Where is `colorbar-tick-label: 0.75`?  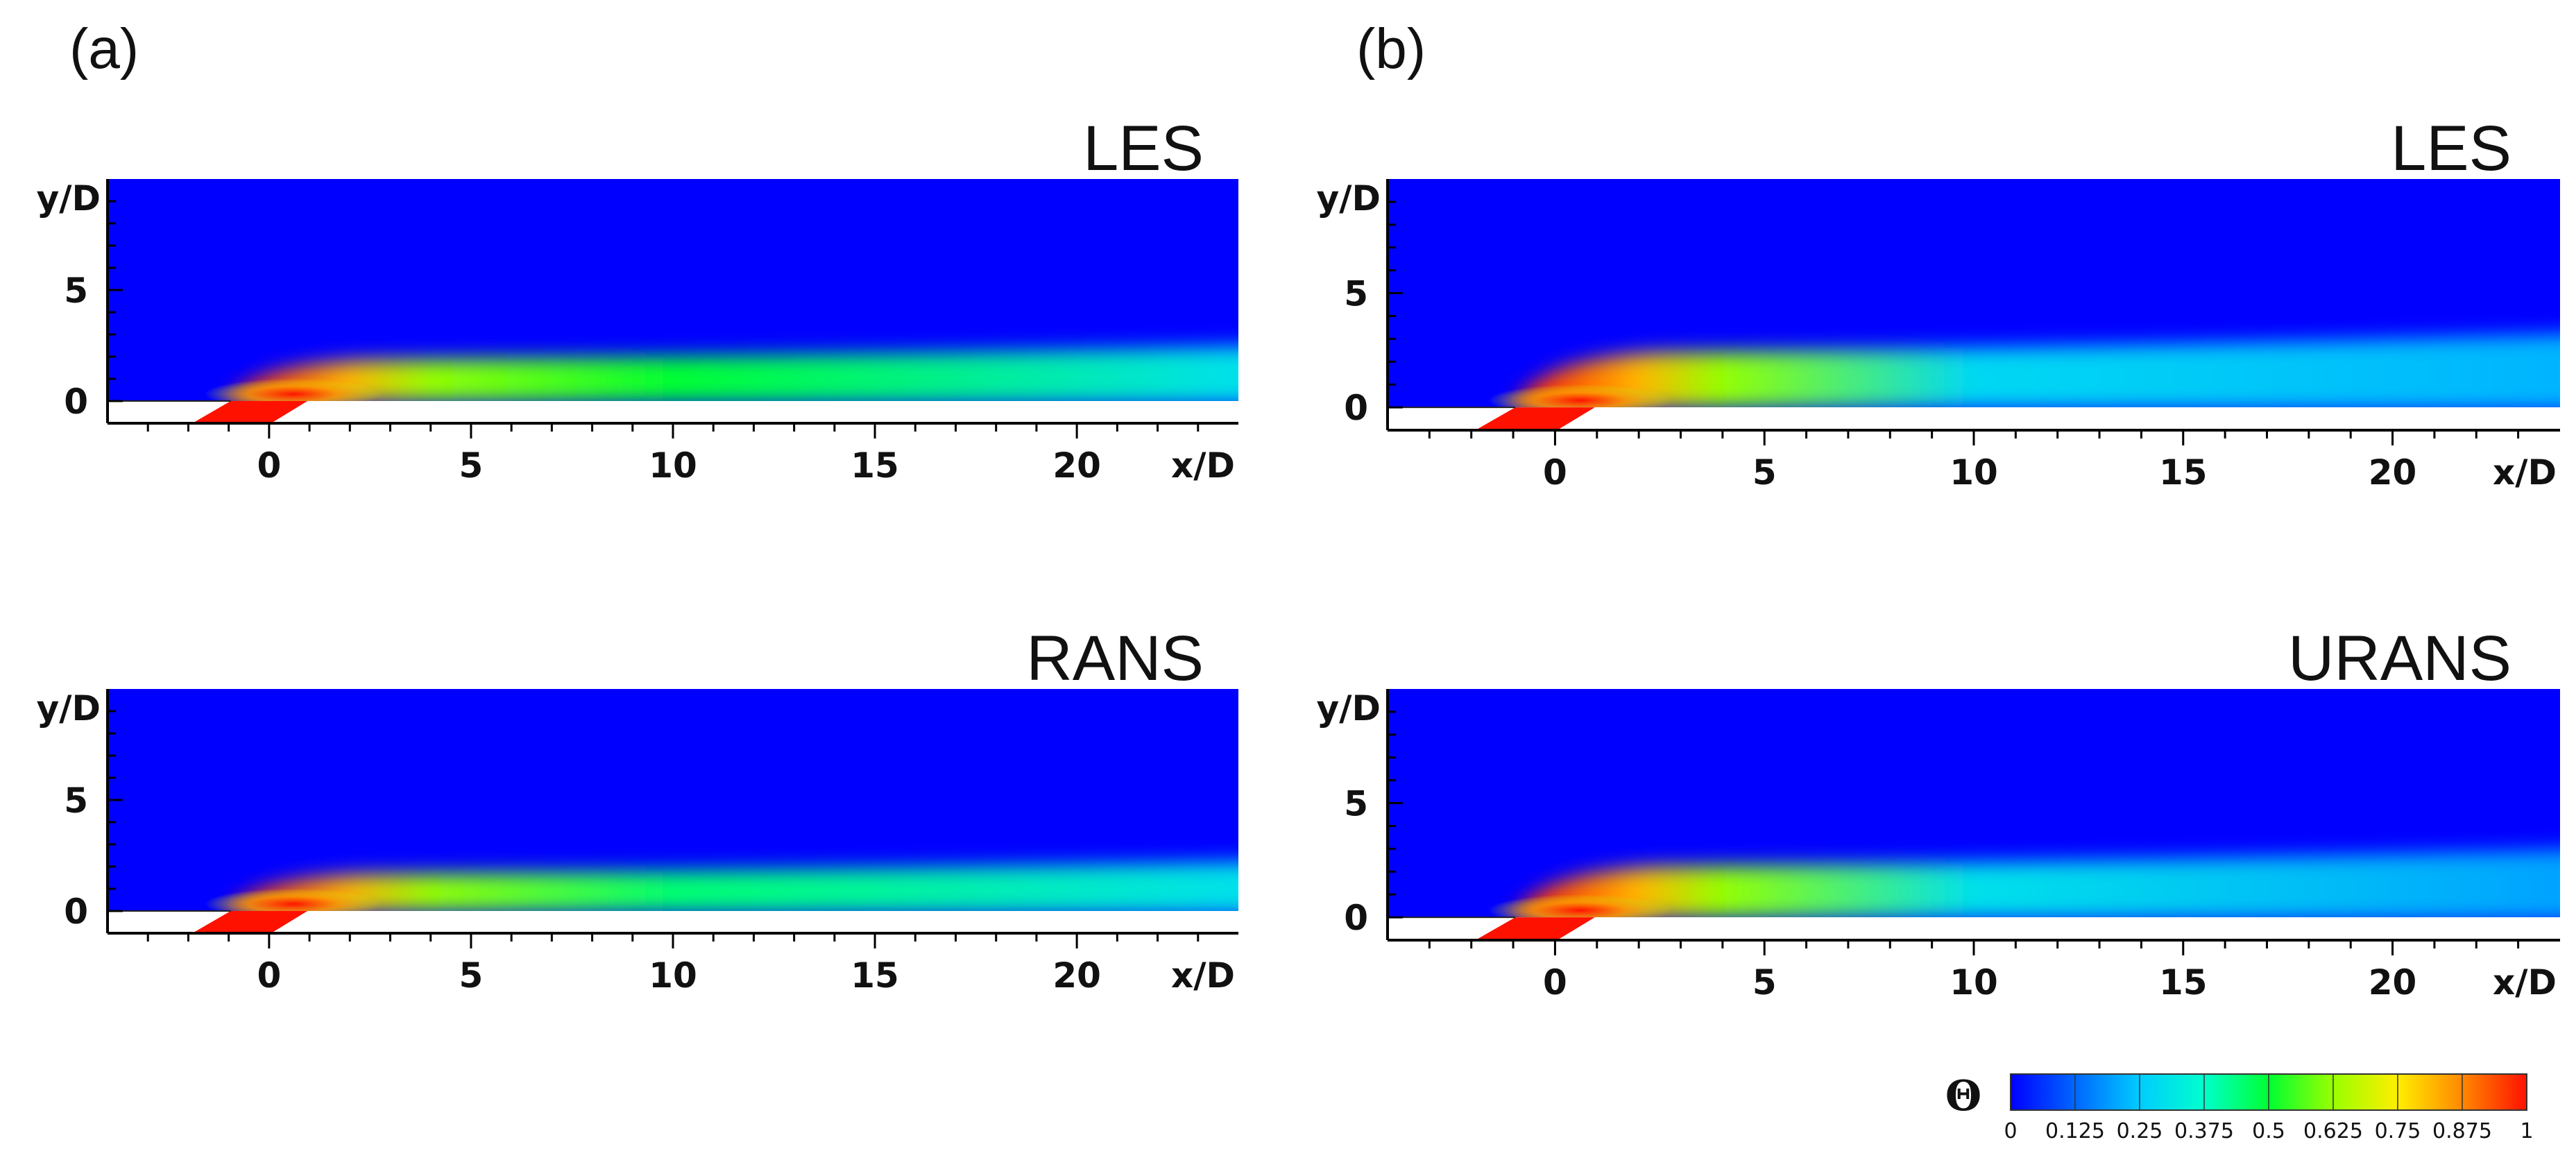 colorbar-tick-label: 0.75 is located at coordinates (2398, 1131).